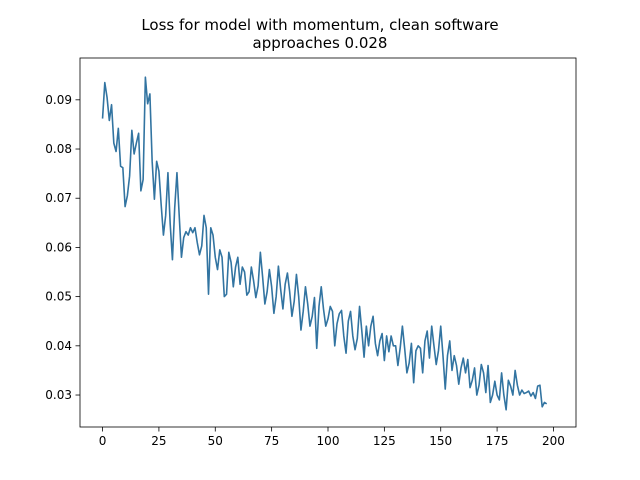 Image resolution: width=640 pixels, height=480 pixels. What do you see at coordinates (103, 441) in the screenshot?
I see `x-tick-label: 0` at bounding box center [103, 441].